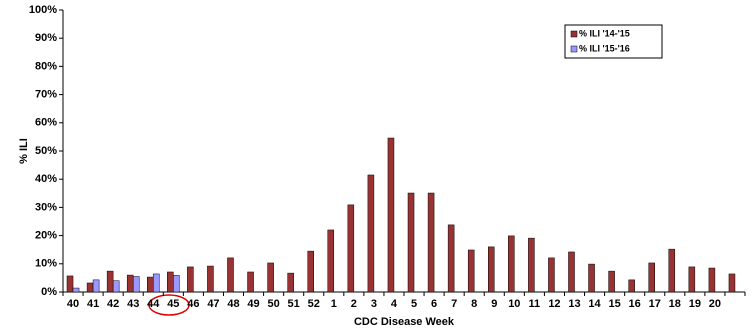 The height and width of the screenshot is (333, 753). I want to click on x-tick-label: 6, so click(434, 304).